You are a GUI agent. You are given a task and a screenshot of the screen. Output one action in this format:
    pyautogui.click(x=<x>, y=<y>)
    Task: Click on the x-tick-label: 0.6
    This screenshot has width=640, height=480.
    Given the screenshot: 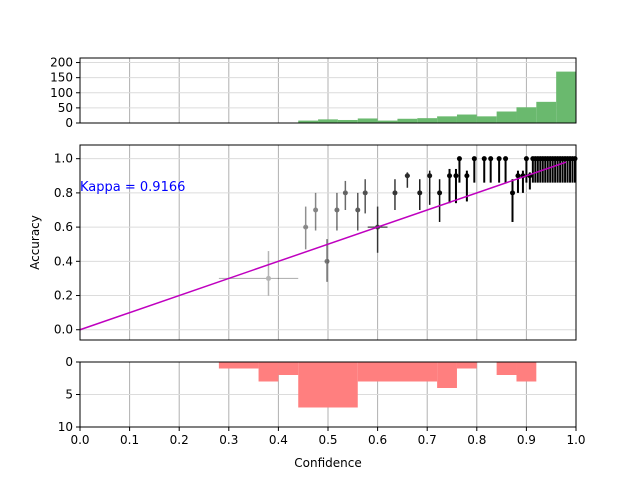 What is the action you would take?
    pyautogui.click(x=377, y=440)
    